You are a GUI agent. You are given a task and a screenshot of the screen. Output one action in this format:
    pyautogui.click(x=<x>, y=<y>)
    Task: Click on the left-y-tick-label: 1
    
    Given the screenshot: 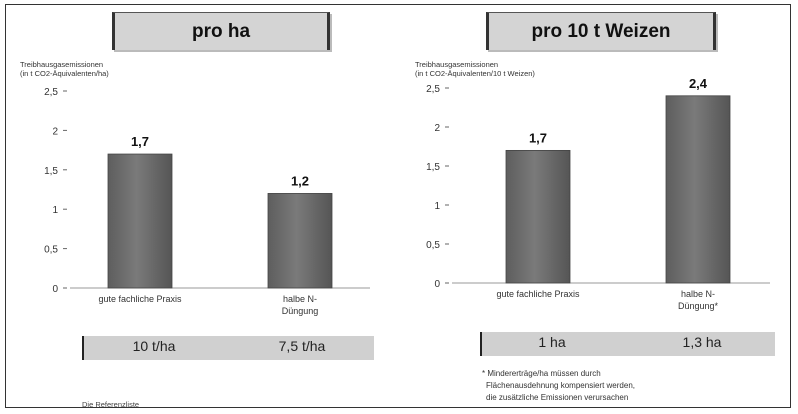 What is the action you would take?
    pyautogui.click(x=55, y=210)
    